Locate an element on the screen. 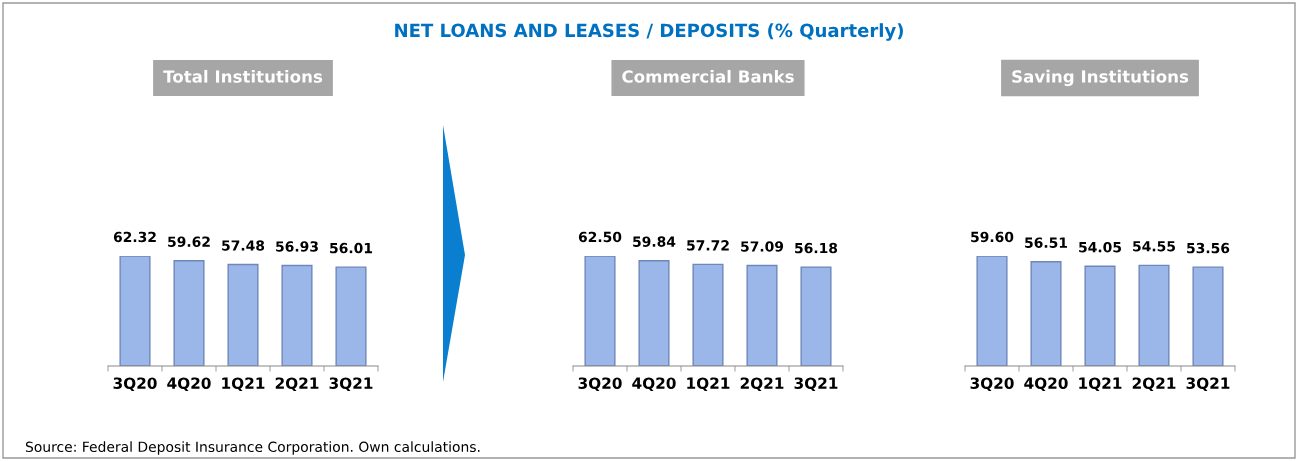 This screenshot has width=1298, height=461. data-label: 56.01 is located at coordinates (351, 248).